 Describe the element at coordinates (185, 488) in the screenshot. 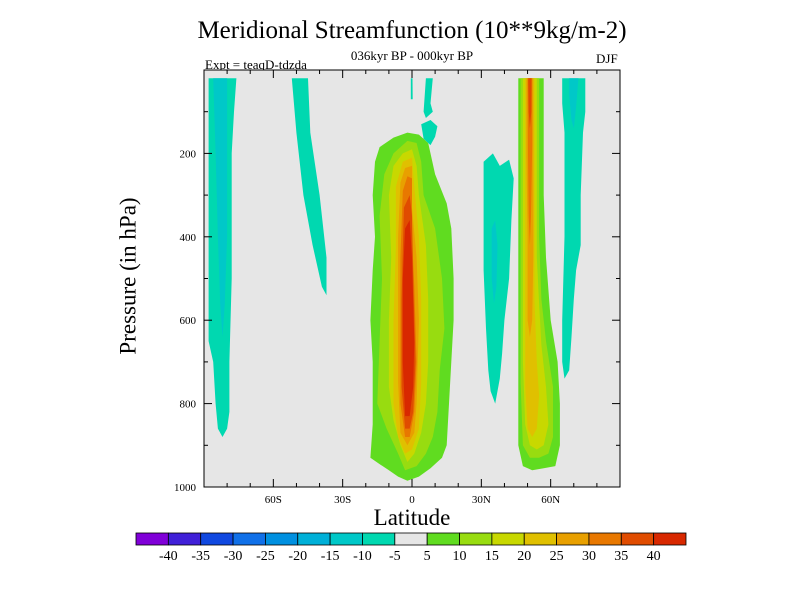

I see `y-tick-label: 1000` at that location.